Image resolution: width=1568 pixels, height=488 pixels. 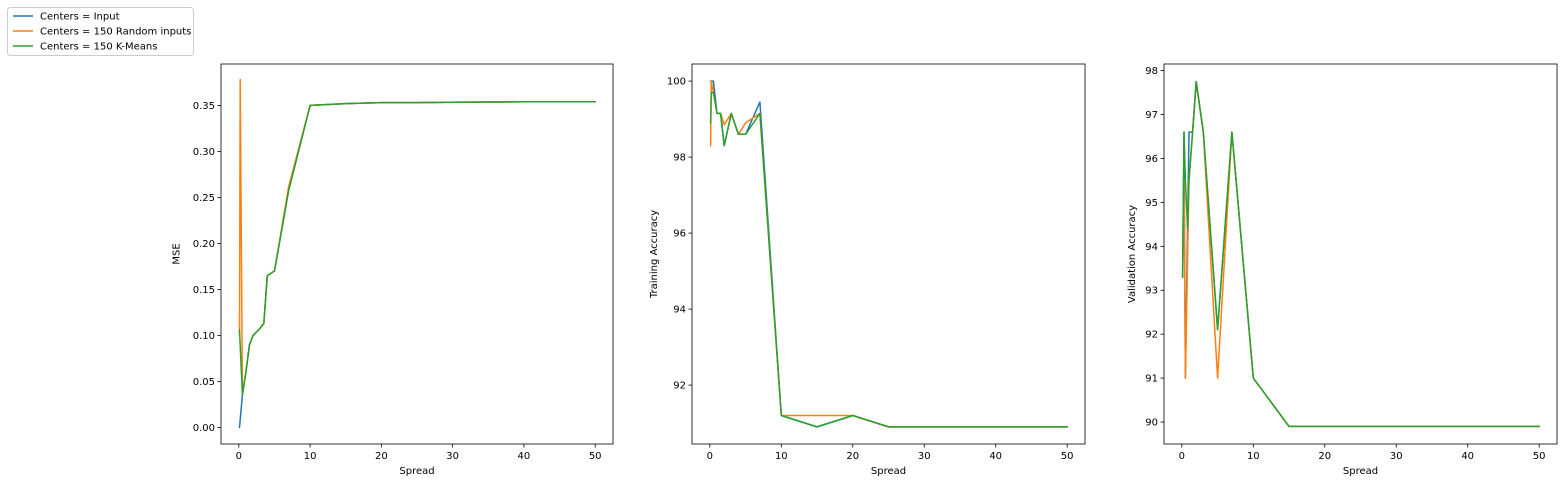 What do you see at coordinates (176, 253) in the screenshot?
I see `y-axis-title: MSE` at bounding box center [176, 253].